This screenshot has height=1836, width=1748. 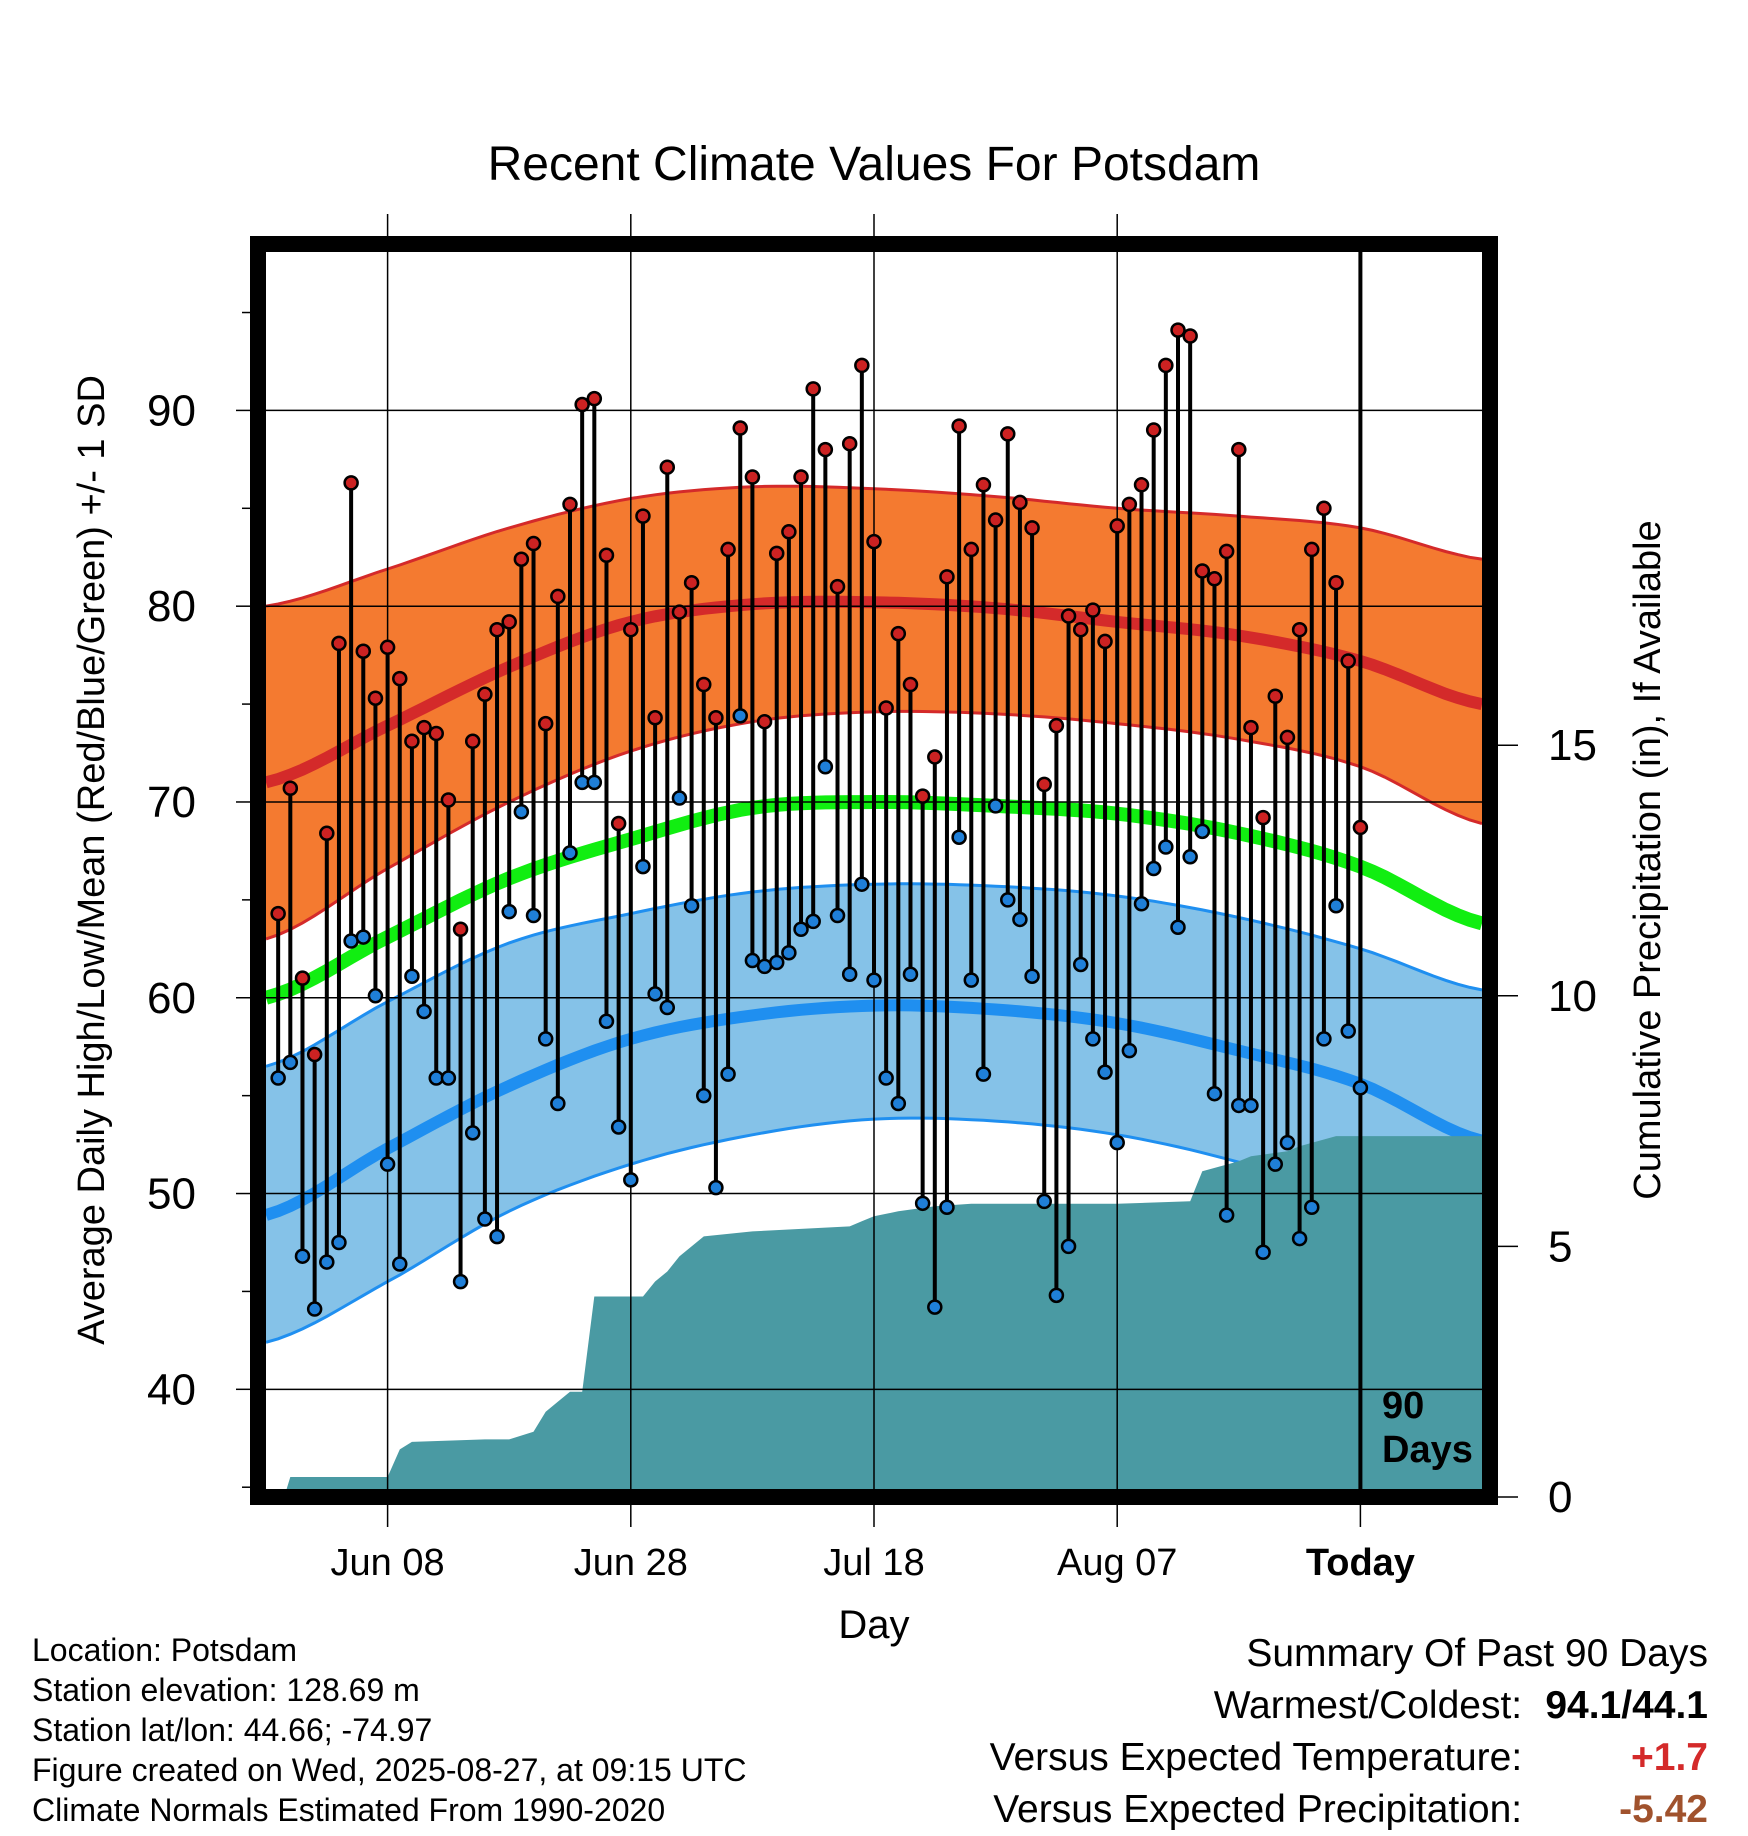 What do you see at coordinates (1477, 1653) in the screenshot?
I see `summary-title: Summary Of Past 90 Days` at bounding box center [1477, 1653].